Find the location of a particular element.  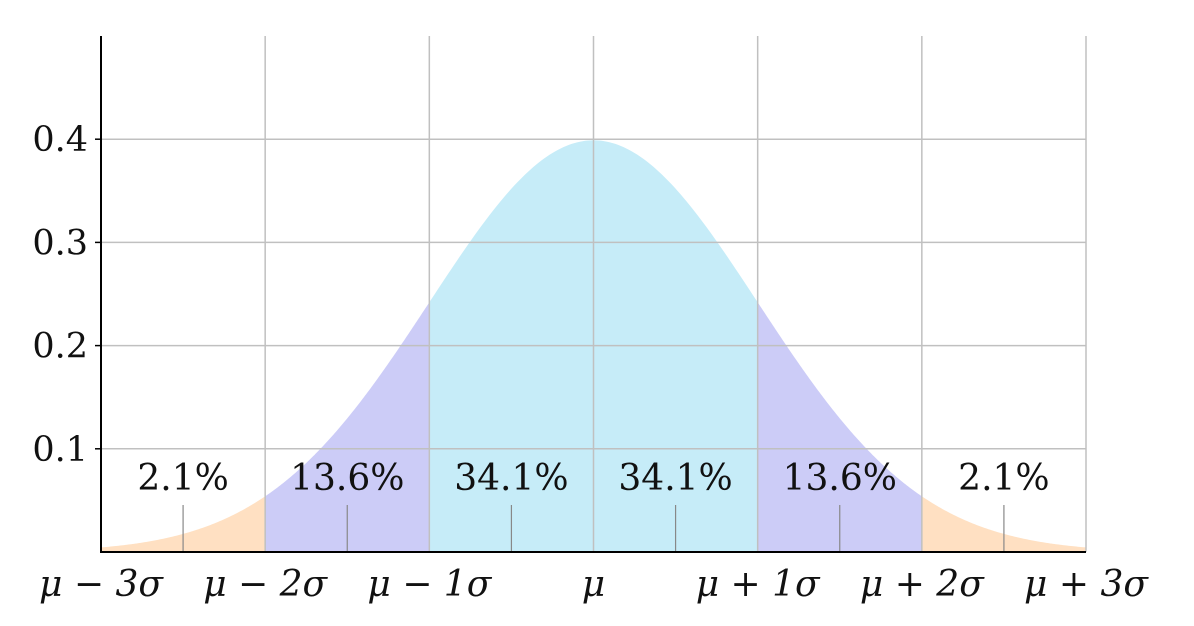

x-tick-label: μ + 3σ is located at coordinates (1086, 584).